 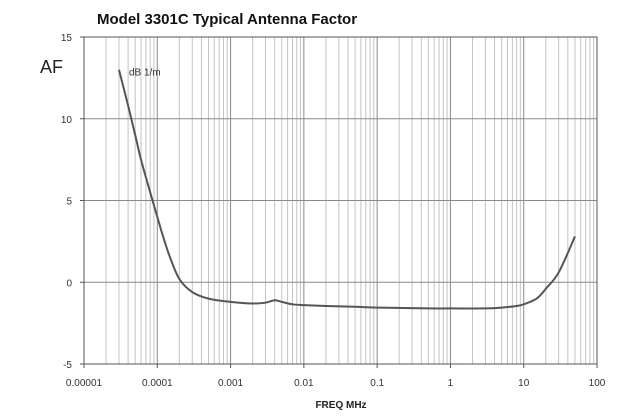 What do you see at coordinates (451, 383) in the screenshot?
I see `x-tick-label: 1` at bounding box center [451, 383].